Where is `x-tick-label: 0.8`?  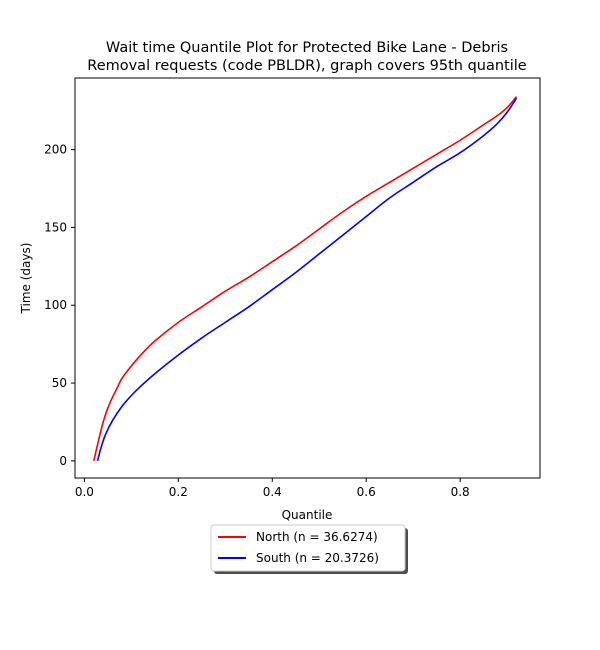 x-tick-label: 0.8 is located at coordinates (460, 492).